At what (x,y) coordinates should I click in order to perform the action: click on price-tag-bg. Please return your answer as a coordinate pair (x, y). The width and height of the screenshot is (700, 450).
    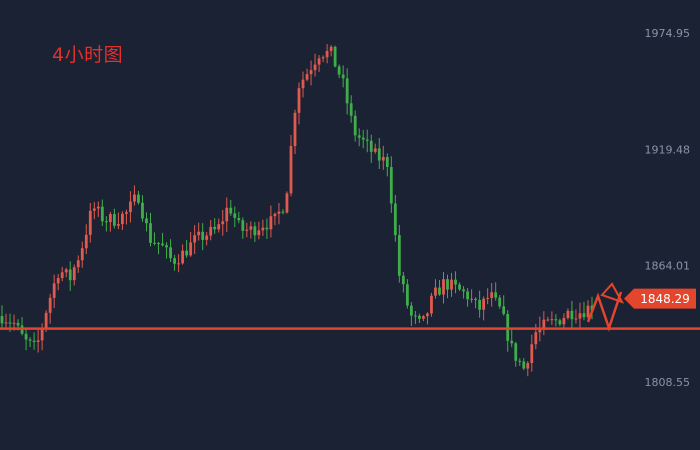
    Looking at the image, I should click on (660, 298).